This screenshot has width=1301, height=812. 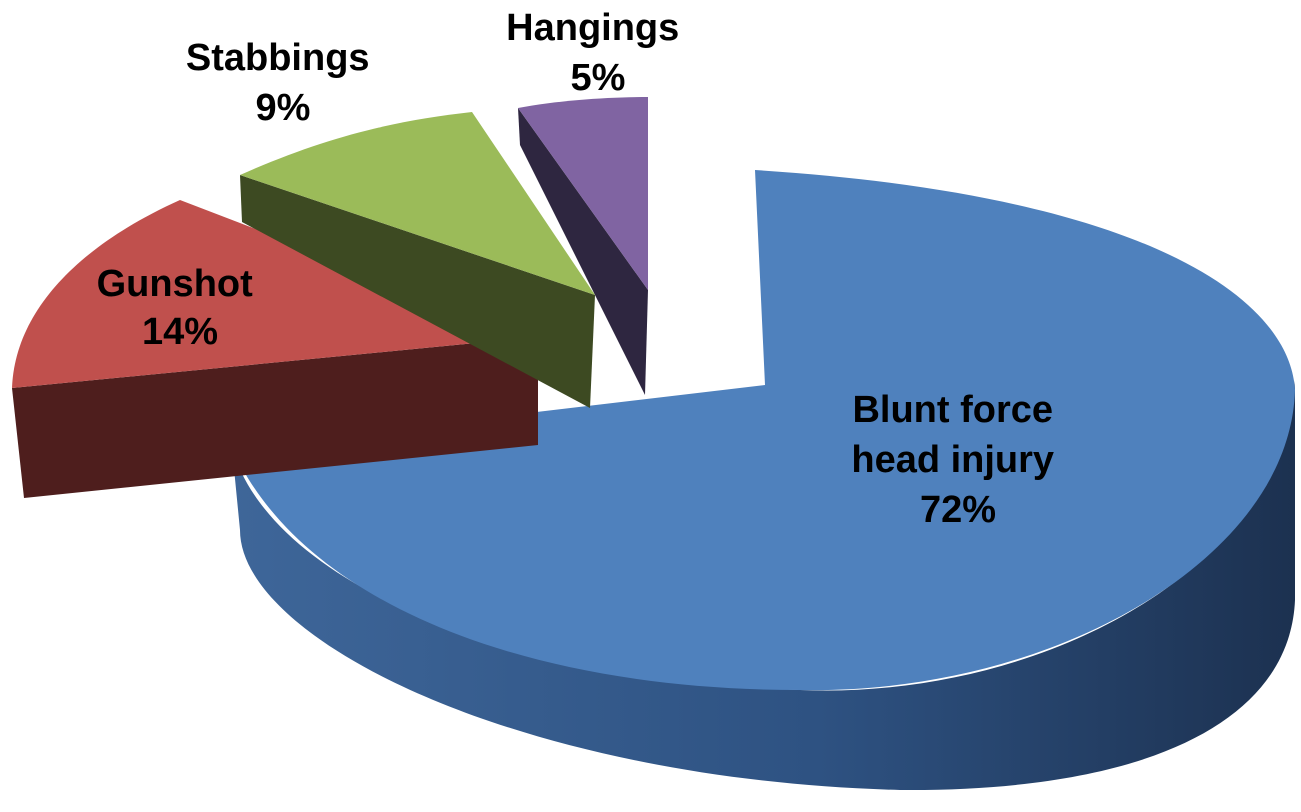 I want to click on slice-gunshot-top, so click(x=275, y=294).